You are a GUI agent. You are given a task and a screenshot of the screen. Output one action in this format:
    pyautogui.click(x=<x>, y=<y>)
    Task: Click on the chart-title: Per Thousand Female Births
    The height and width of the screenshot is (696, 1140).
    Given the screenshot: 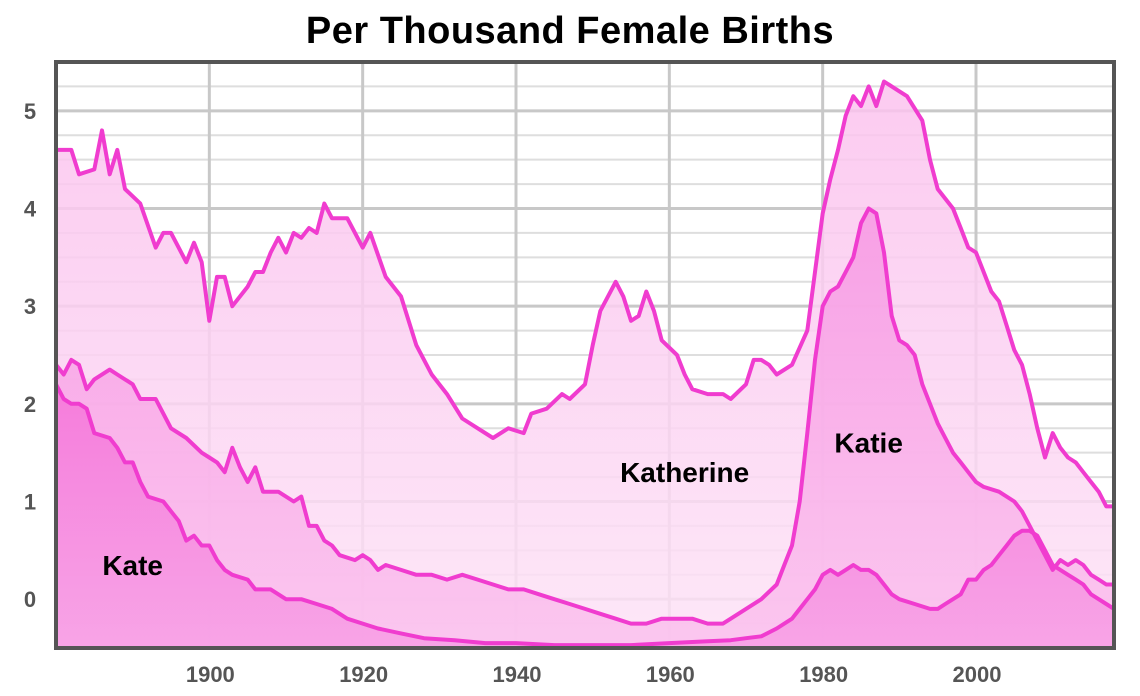 What is the action you would take?
    pyautogui.click(x=570, y=31)
    